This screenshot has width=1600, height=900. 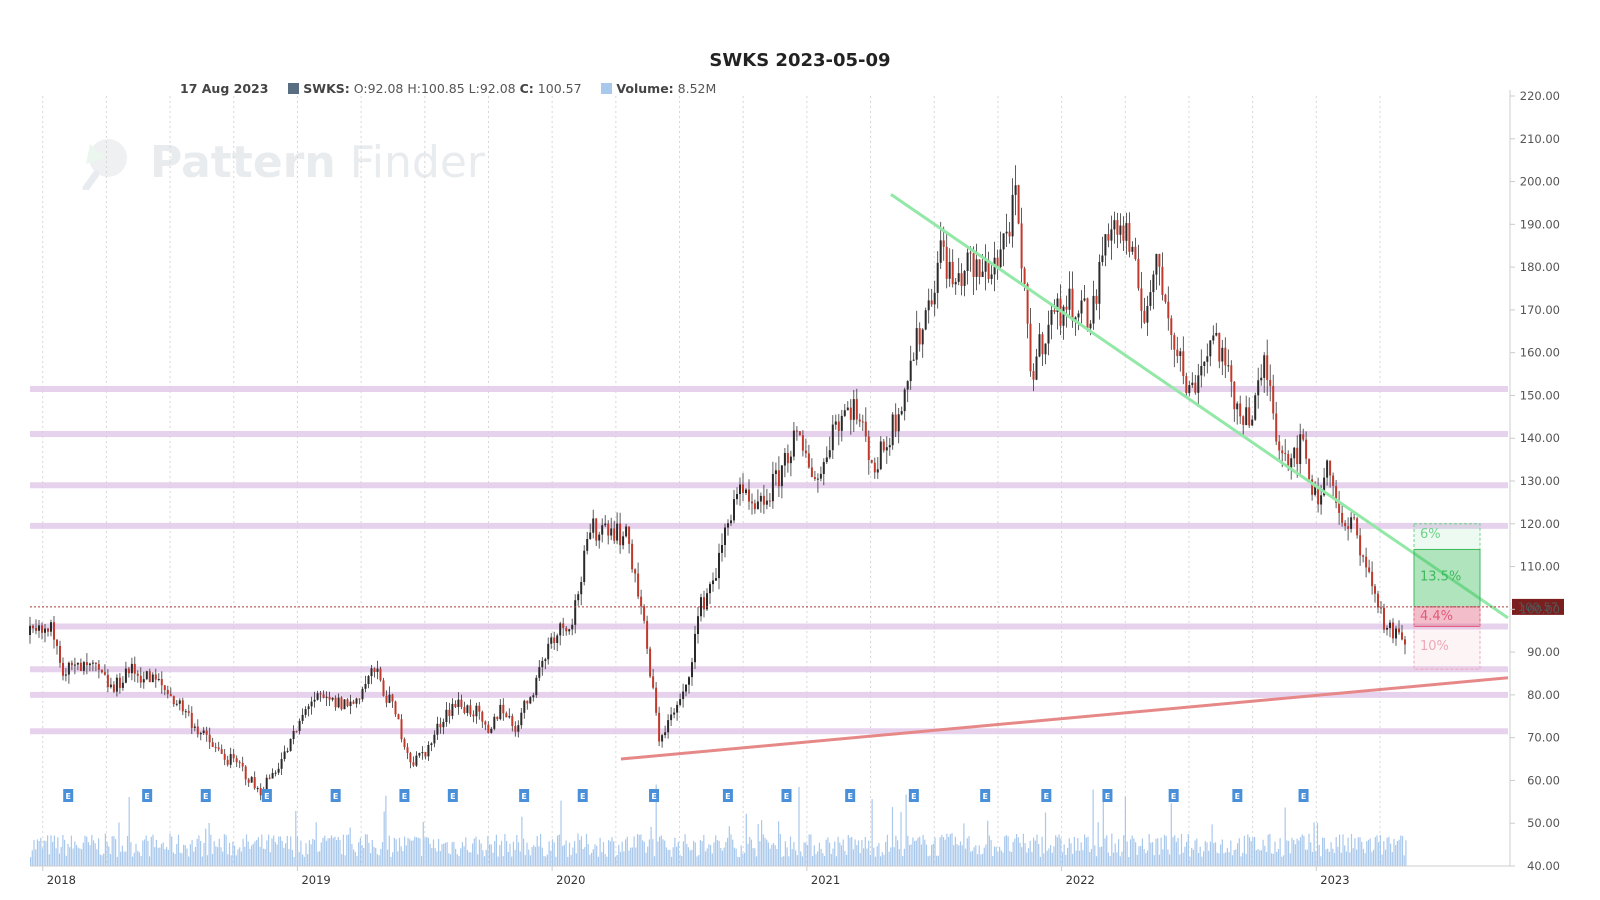 I want to click on chart-title: SWKS 2023-05-09, so click(x=800, y=60).